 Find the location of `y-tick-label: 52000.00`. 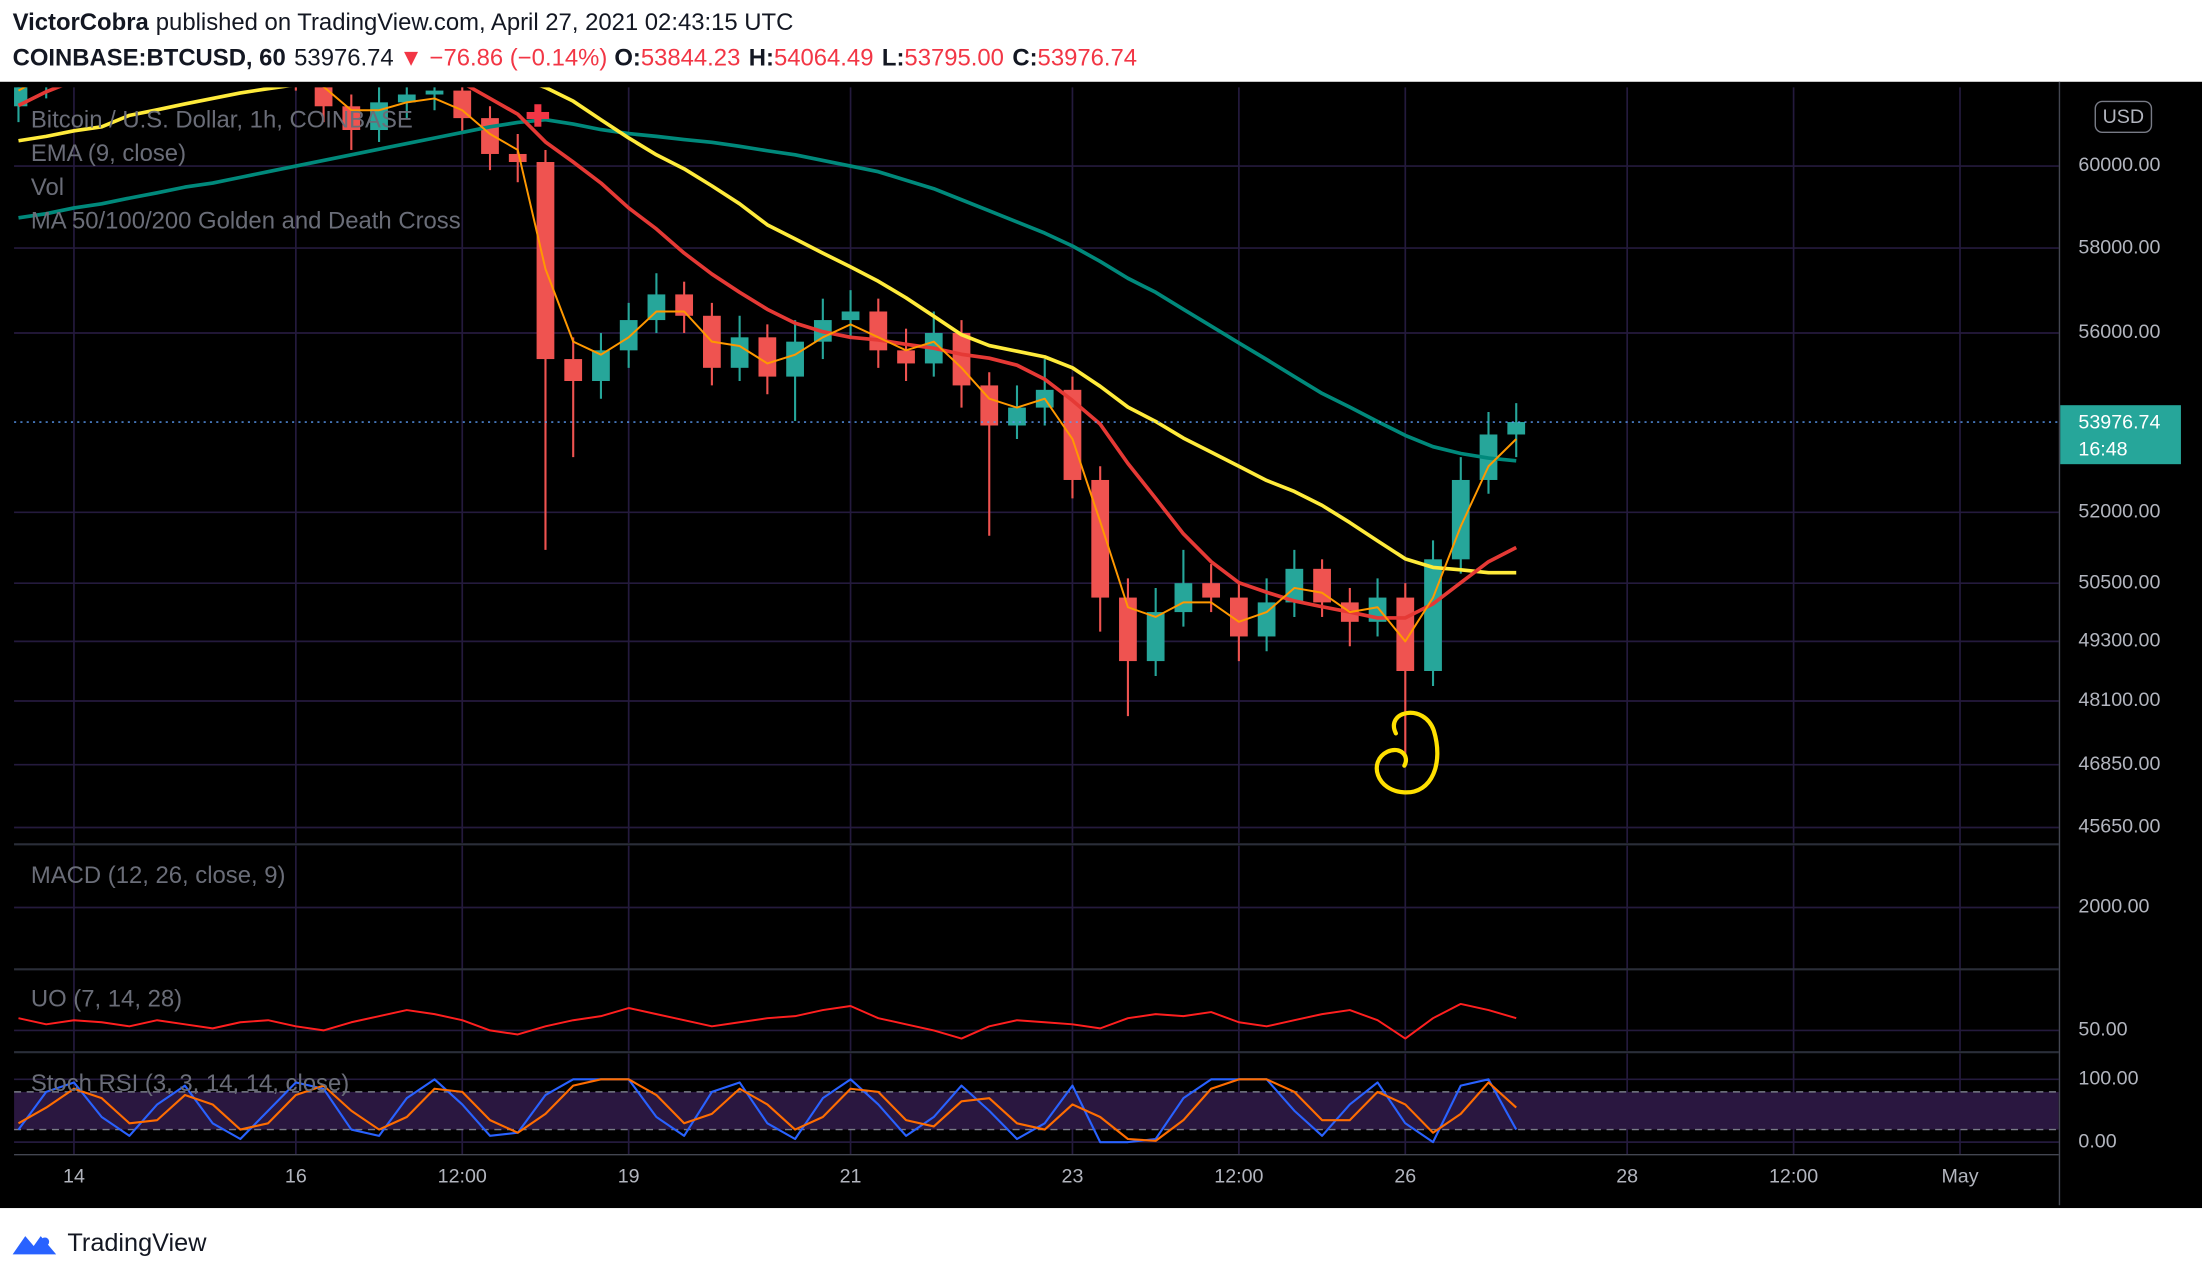

y-tick-label: 52000.00 is located at coordinates (2119, 512).